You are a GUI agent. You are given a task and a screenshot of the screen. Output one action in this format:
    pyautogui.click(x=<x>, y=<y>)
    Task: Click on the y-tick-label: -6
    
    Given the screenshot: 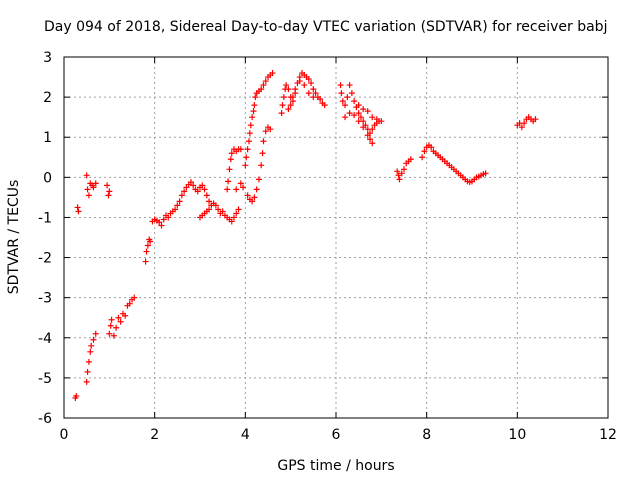 What is the action you would take?
    pyautogui.click(x=45, y=419)
    